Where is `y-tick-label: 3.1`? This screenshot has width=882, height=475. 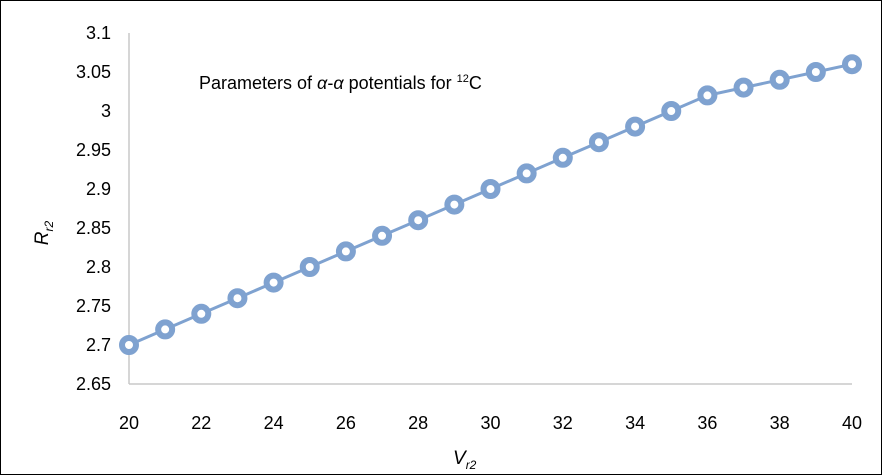
y-tick-label: 3.1 is located at coordinates (98, 33).